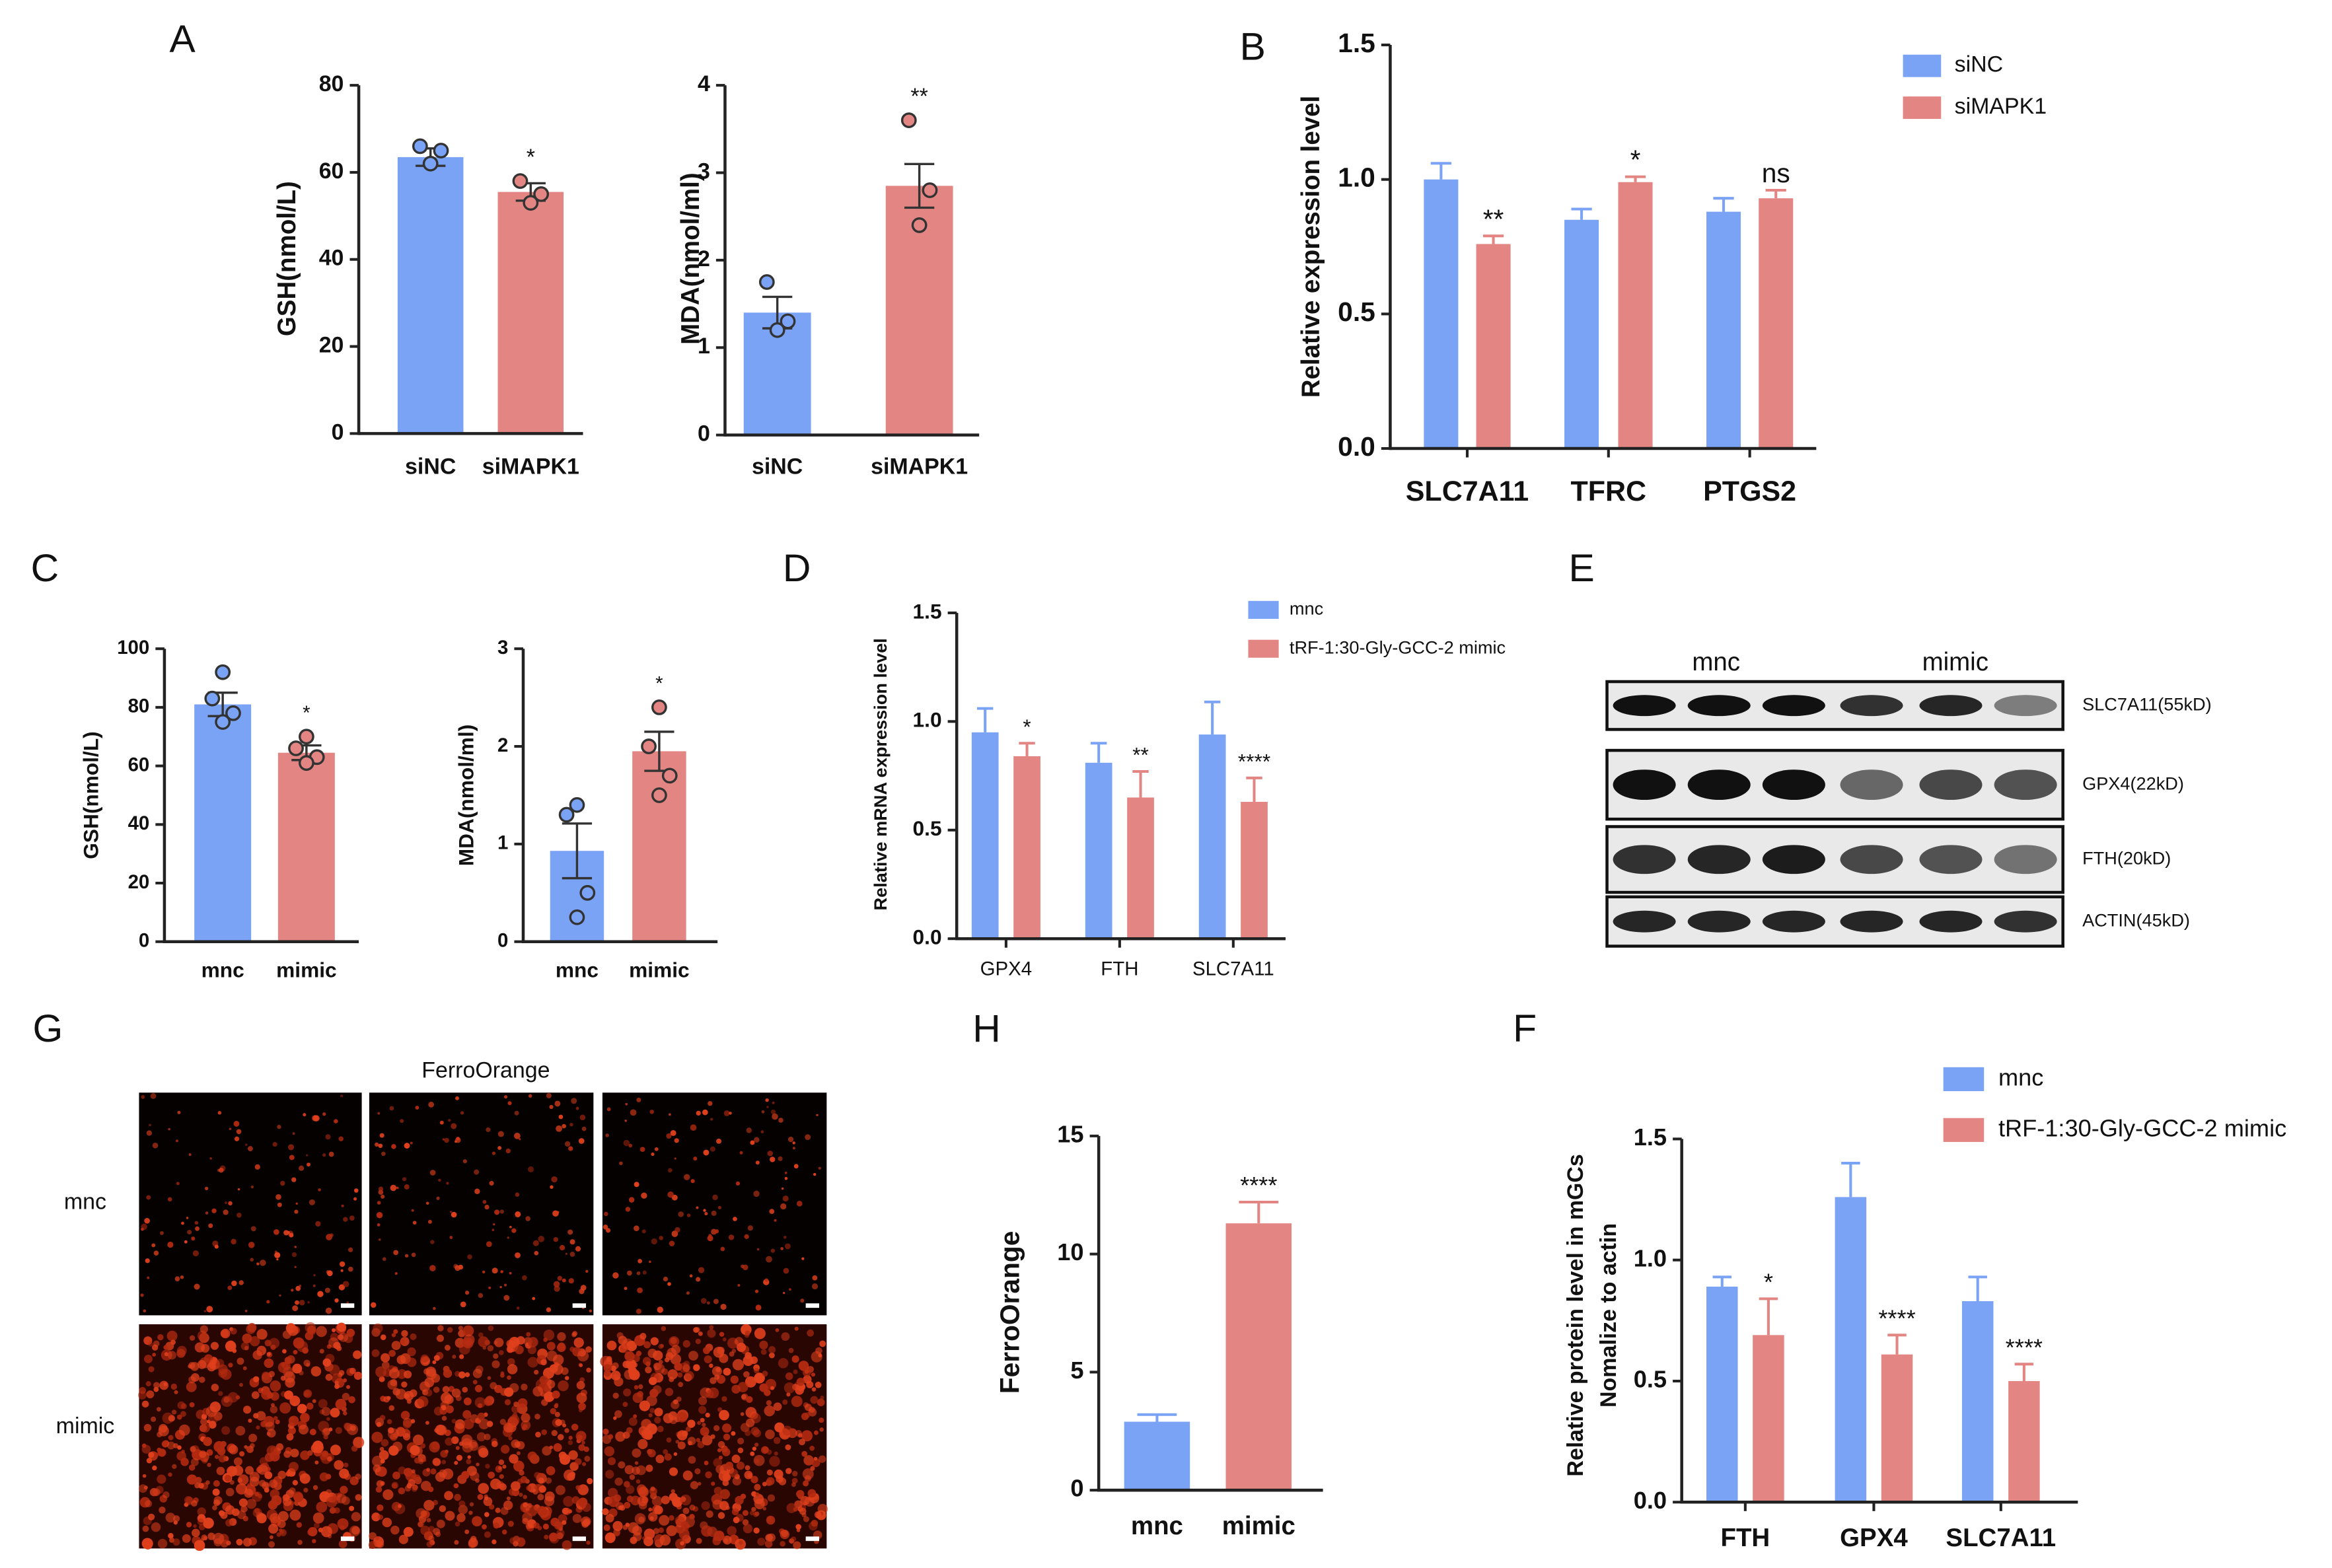 Image resolution: width=2332 pixels, height=1568 pixels. I want to click on significance: *, so click(531, 157).